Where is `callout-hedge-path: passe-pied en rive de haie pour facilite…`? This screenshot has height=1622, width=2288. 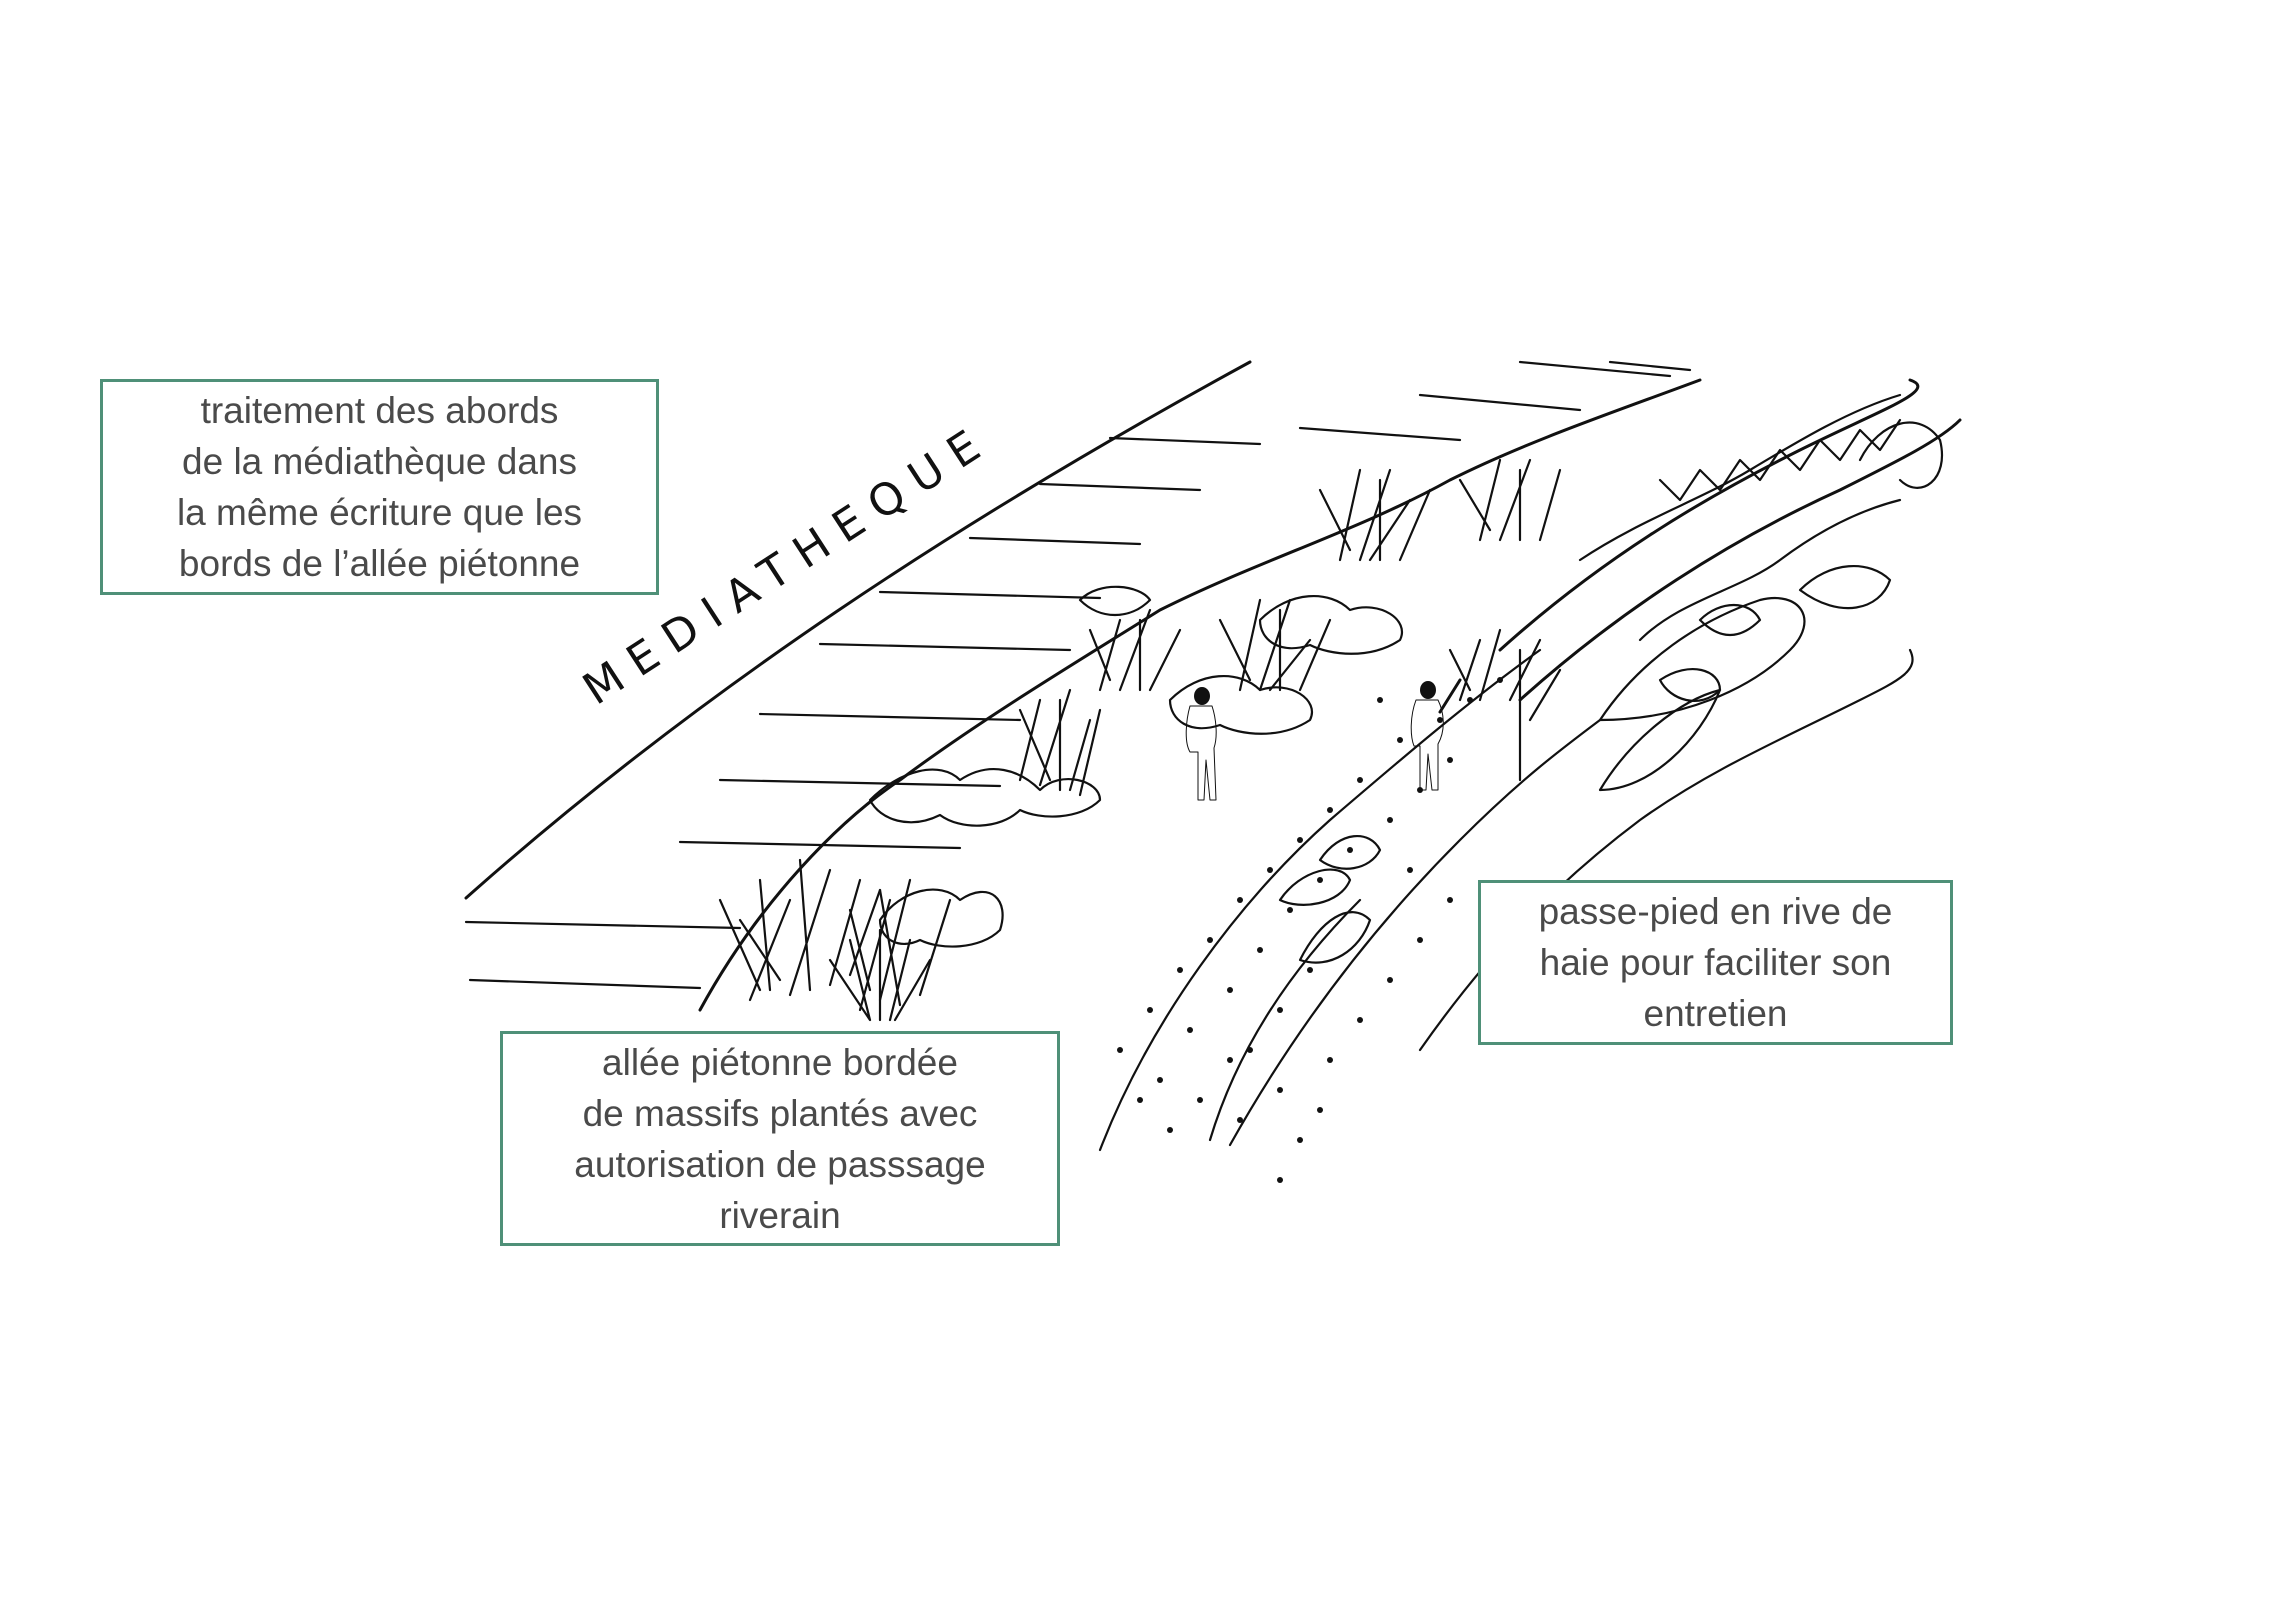 callout-hedge-path: passe-pied en rive de haie pour facilite… is located at coordinates (1715, 962).